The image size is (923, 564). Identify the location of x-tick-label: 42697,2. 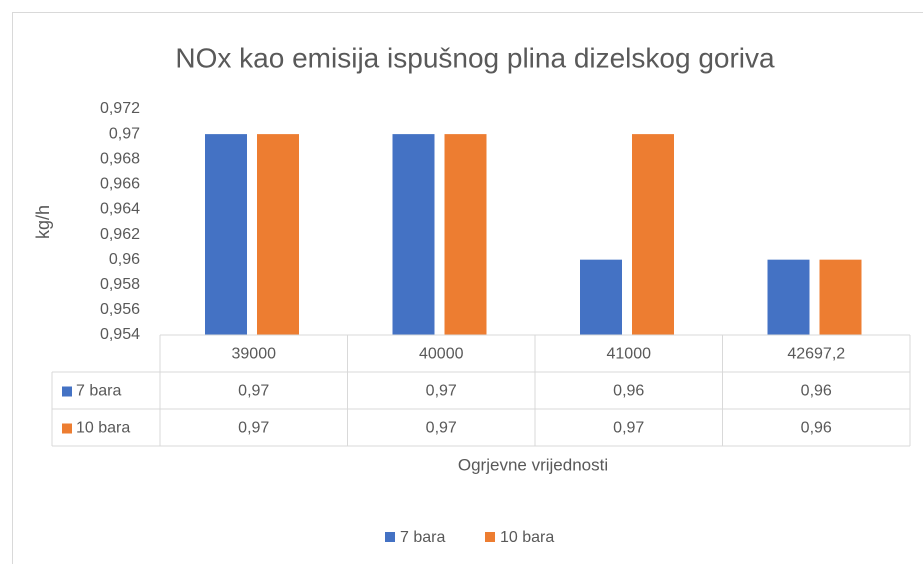
(816, 354).